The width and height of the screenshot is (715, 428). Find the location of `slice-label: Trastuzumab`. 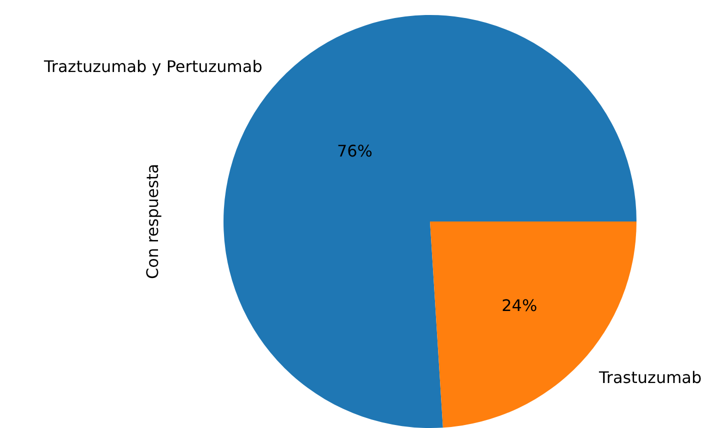

slice-label: Trastuzumab is located at coordinates (650, 377).